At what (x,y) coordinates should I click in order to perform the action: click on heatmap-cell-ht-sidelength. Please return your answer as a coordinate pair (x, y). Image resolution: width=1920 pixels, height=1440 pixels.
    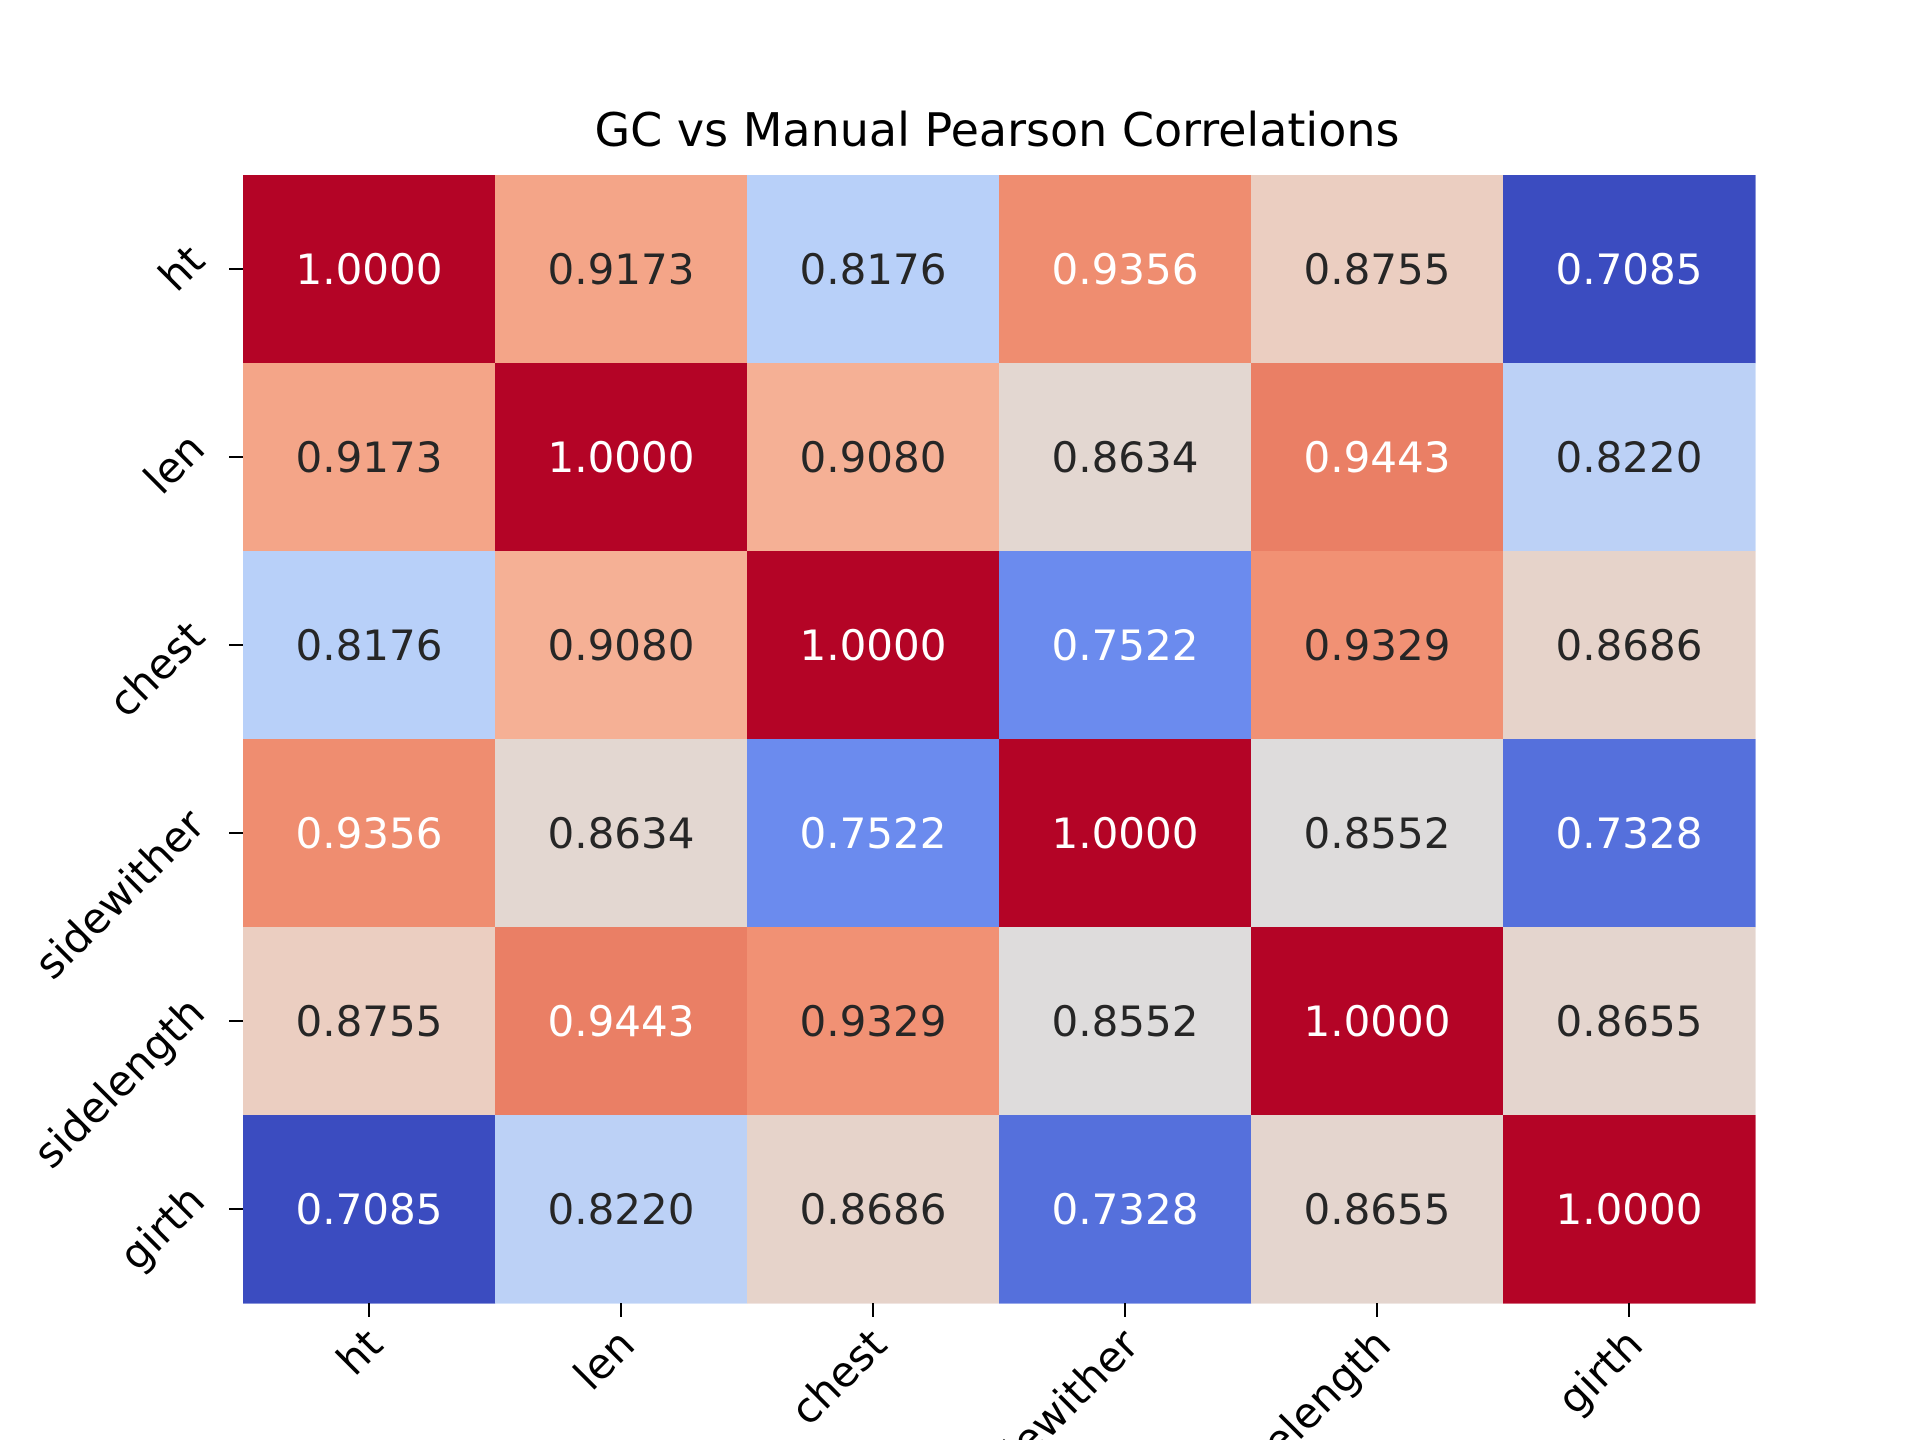
    Looking at the image, I should click on (1377, 269).